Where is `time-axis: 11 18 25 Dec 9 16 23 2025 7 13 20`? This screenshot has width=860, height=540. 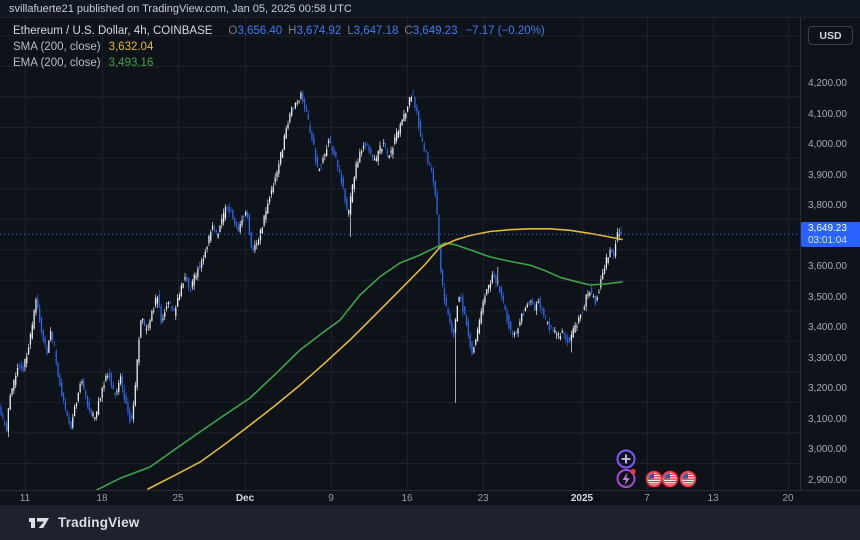 time-axis: 11 18 25 Dec 9 16 23 2025 7 13 20 is located at coordinates (430, 497).